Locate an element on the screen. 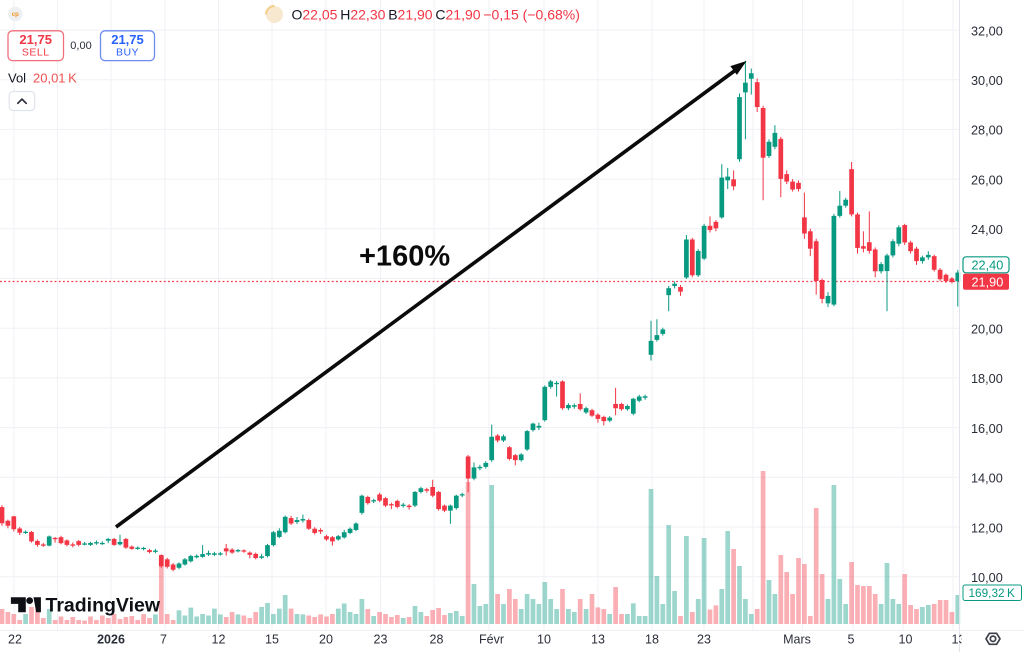 The width and height of the screenshot is (1024, 657). svg-text: 10,00 is located at coordinates (987, 578).